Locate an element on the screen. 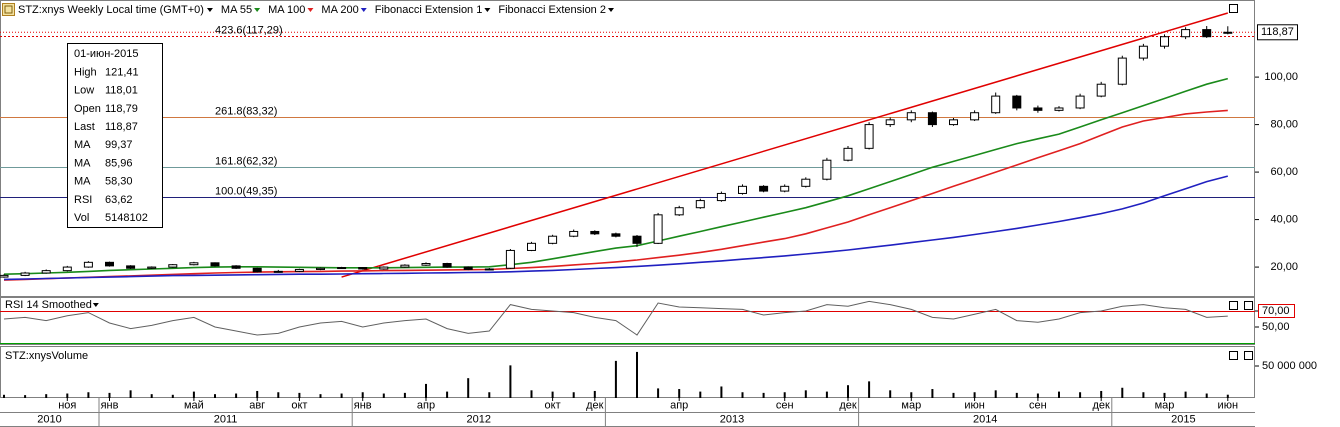 The width and height of the screenshot is (1340, 427). symbol-icon is located at coordinates (8, 9).